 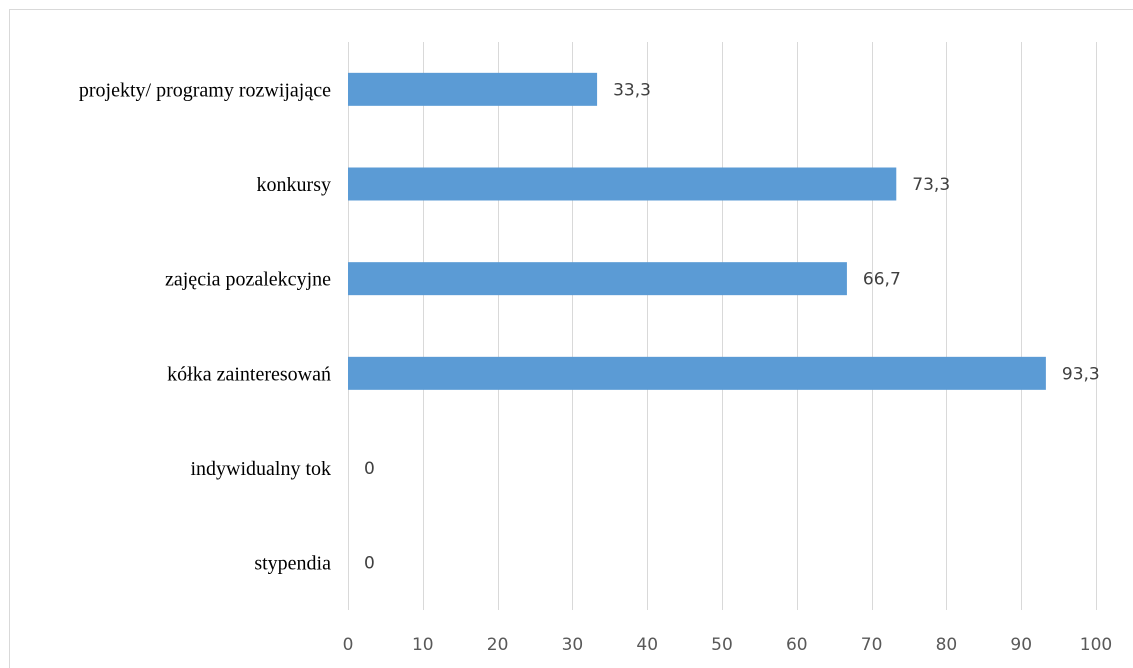 What do you see at coordinates (573, 645) in the screenshot?
I see `x-tick-label: 30` at bounding box center [573, 645].